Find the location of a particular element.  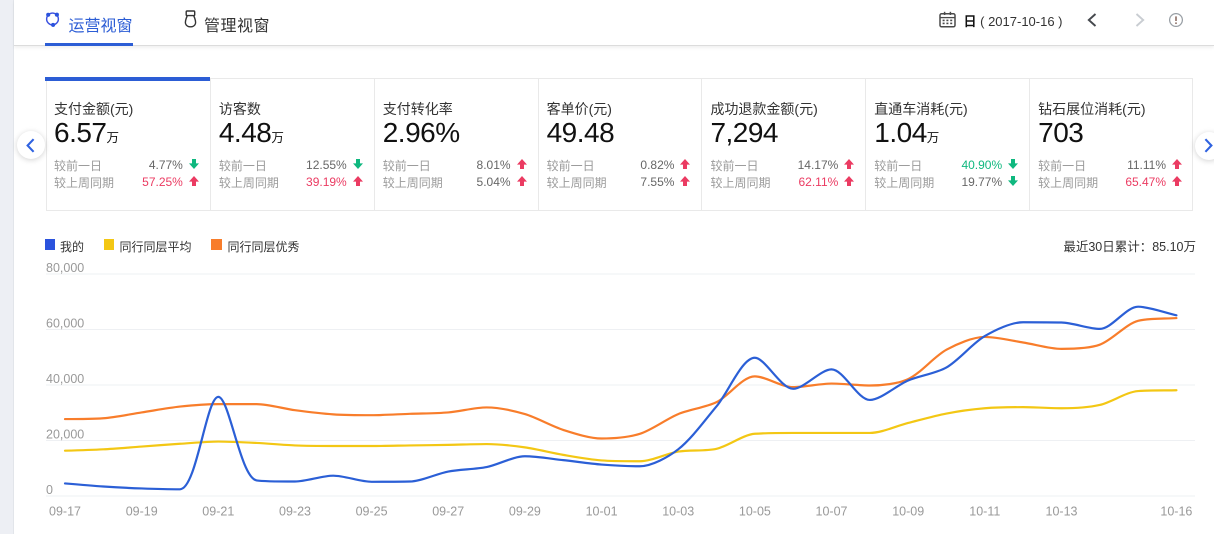

svg-text: 09-23 is located at coordinates (295, 512).